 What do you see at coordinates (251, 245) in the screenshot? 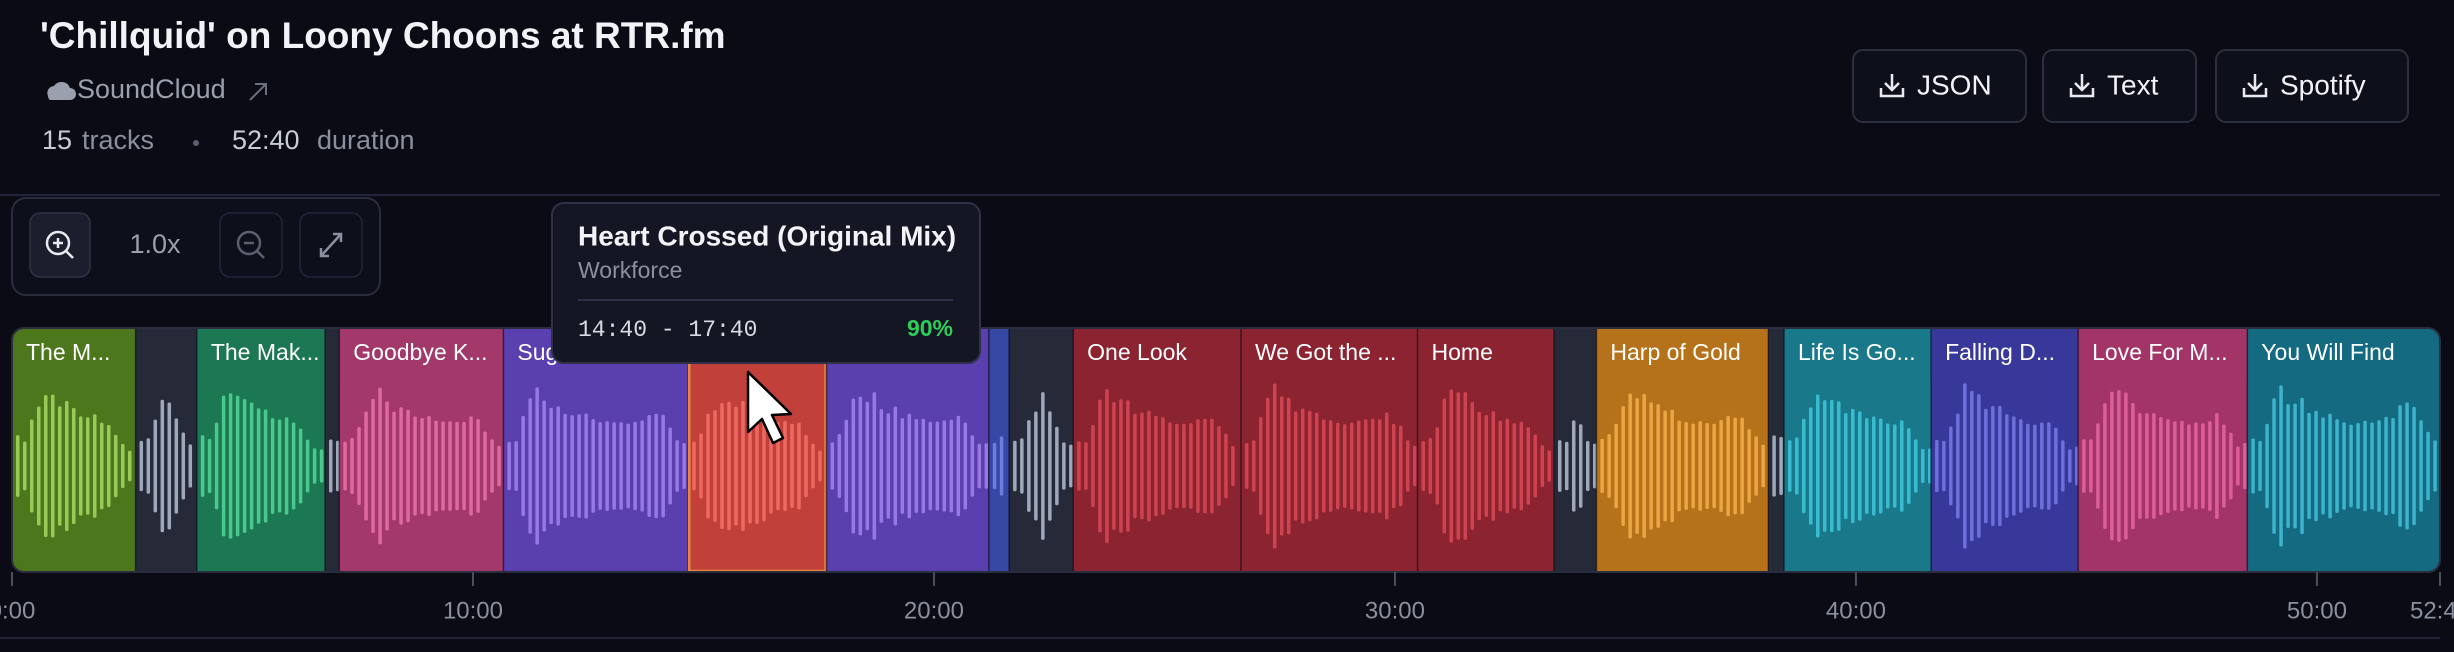
I see `zoom-out-button` at bounding box center [251, 245].